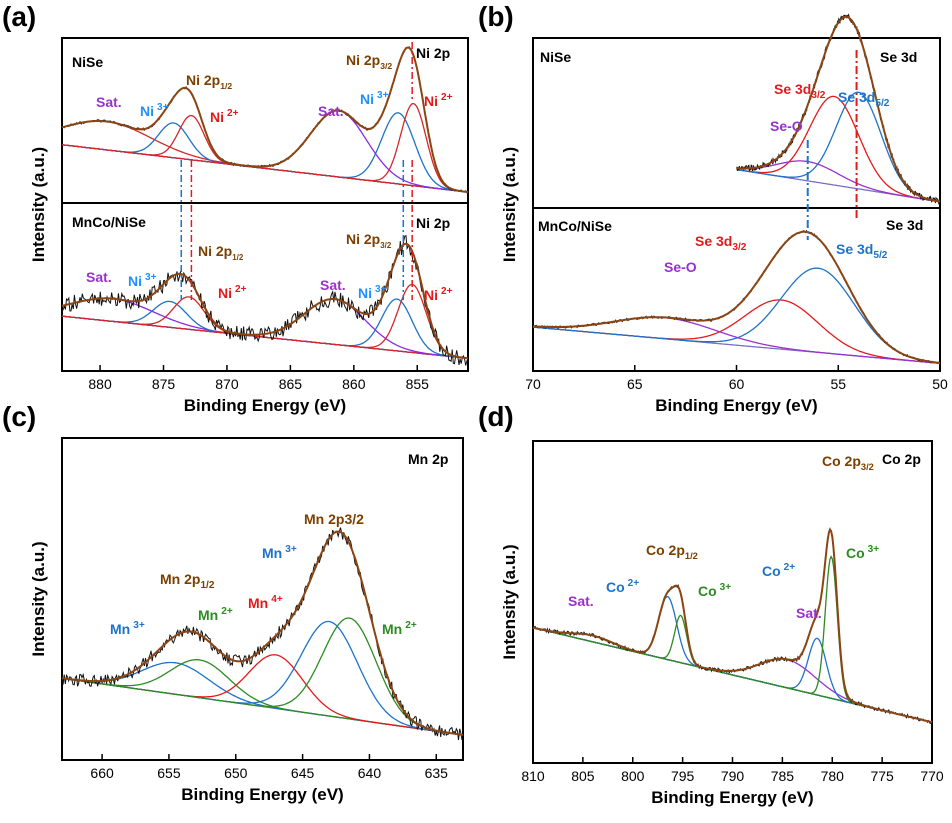  What do you see at coordinates (369, 61) in the screenshot?
I see `peak-annotation: Ni 2p3/2` at bounding box center [369, 61].